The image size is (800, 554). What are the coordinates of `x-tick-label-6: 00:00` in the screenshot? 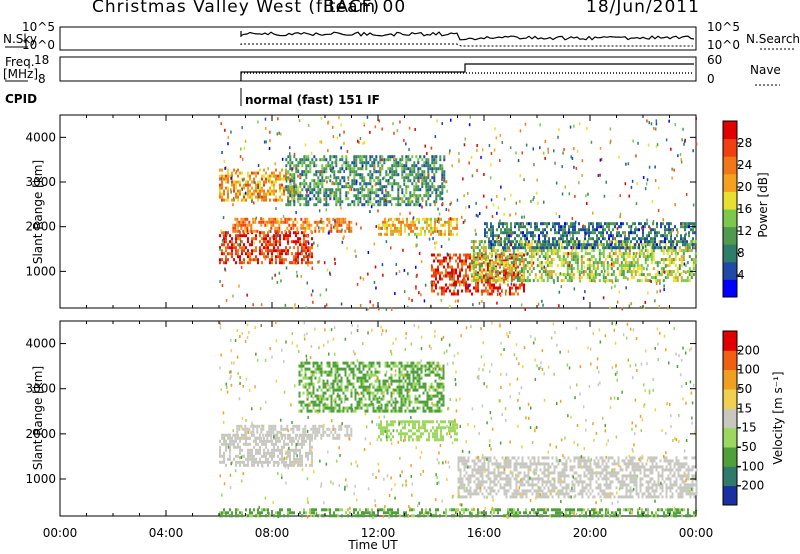 It's located at (696, 533).